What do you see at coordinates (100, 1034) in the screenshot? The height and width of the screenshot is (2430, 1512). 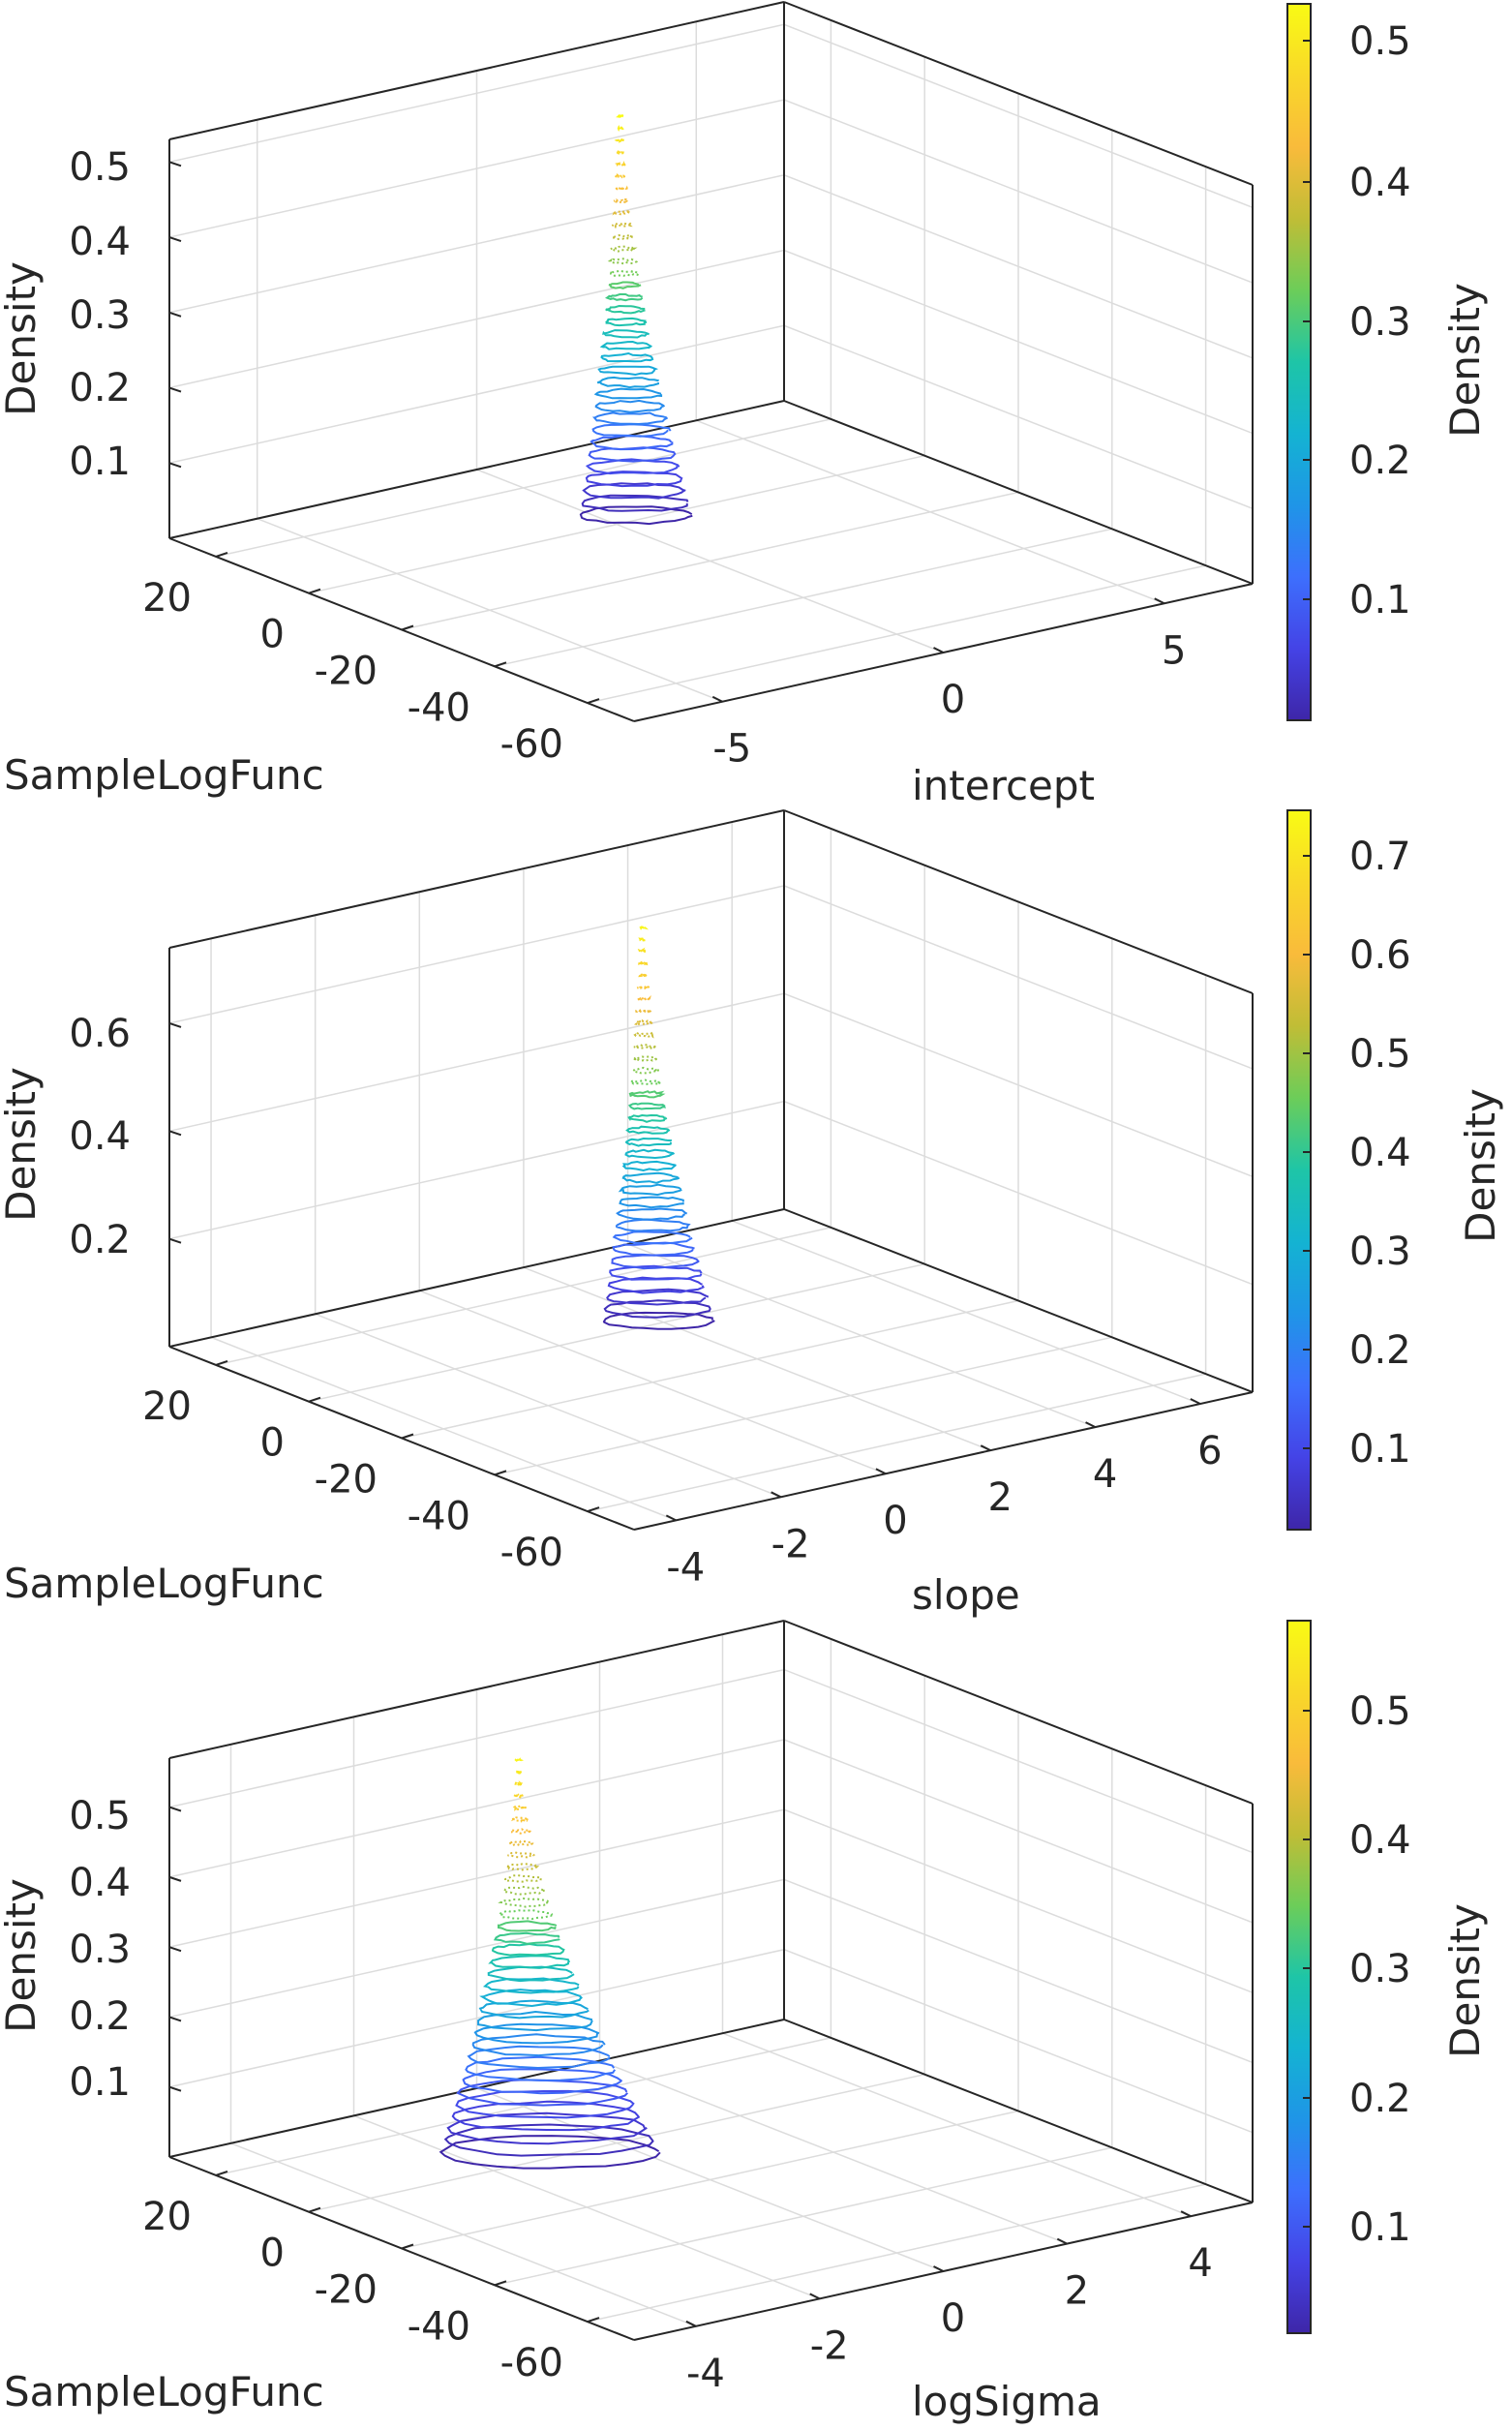 I see `z-tick-label: 0.6` at bounding box center [100, 1034].